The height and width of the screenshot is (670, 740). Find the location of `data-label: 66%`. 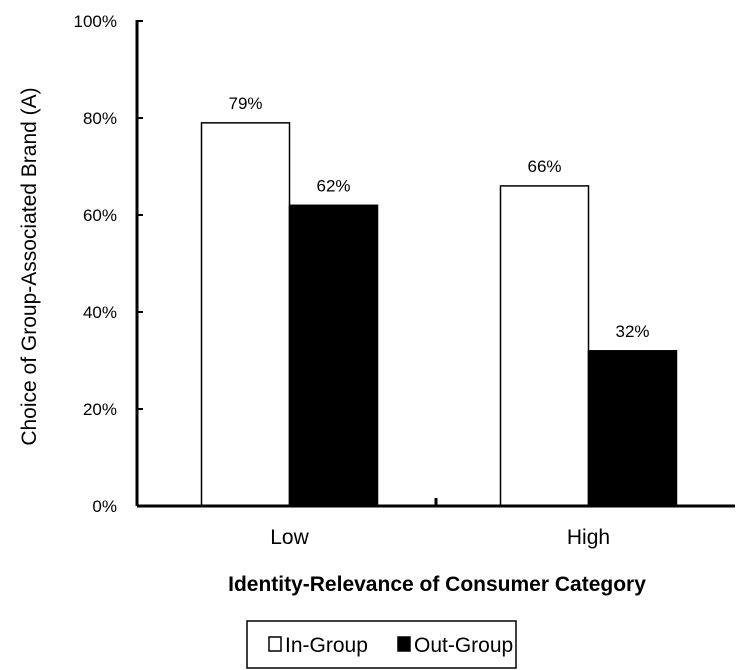

data-label: 66% is located at coordinates (544, 166).